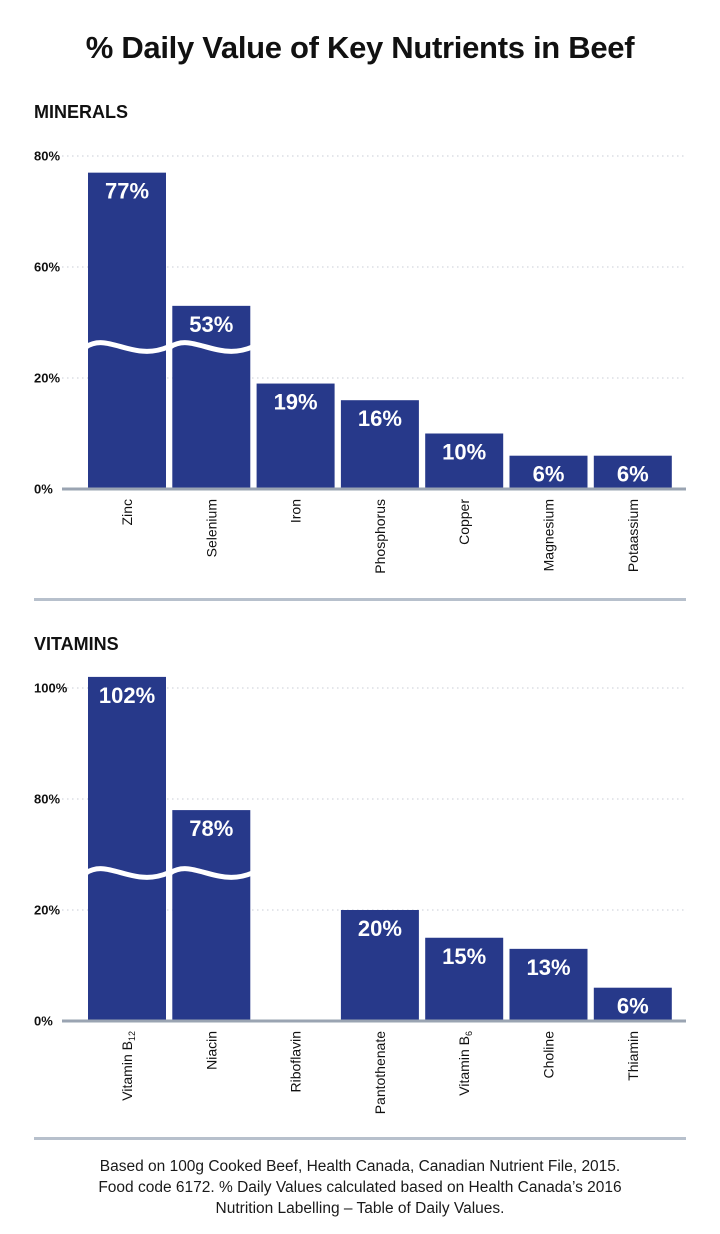 The image size is (720, 1234). I want to click on bar-iron, so click(295, 436).